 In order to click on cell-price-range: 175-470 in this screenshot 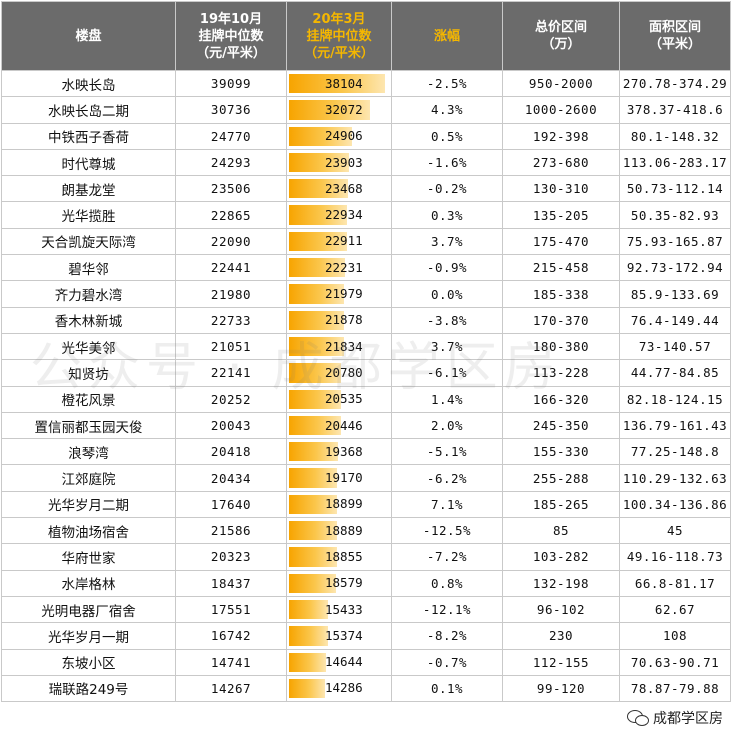, I will do `click(561, 241)`.